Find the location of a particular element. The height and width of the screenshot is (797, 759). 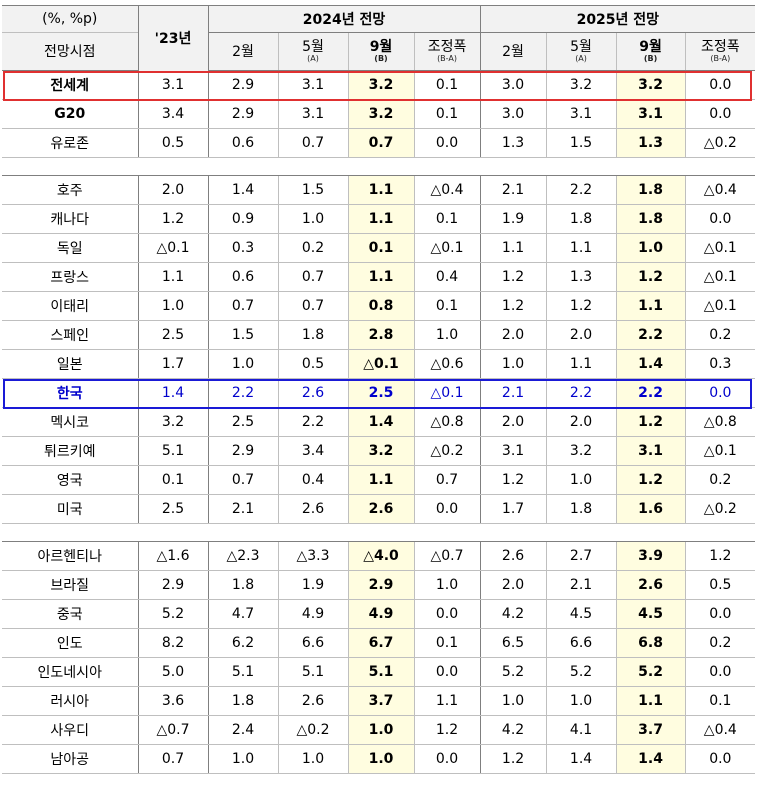

subheader-note: (B) is located at coordinates (381, 58).